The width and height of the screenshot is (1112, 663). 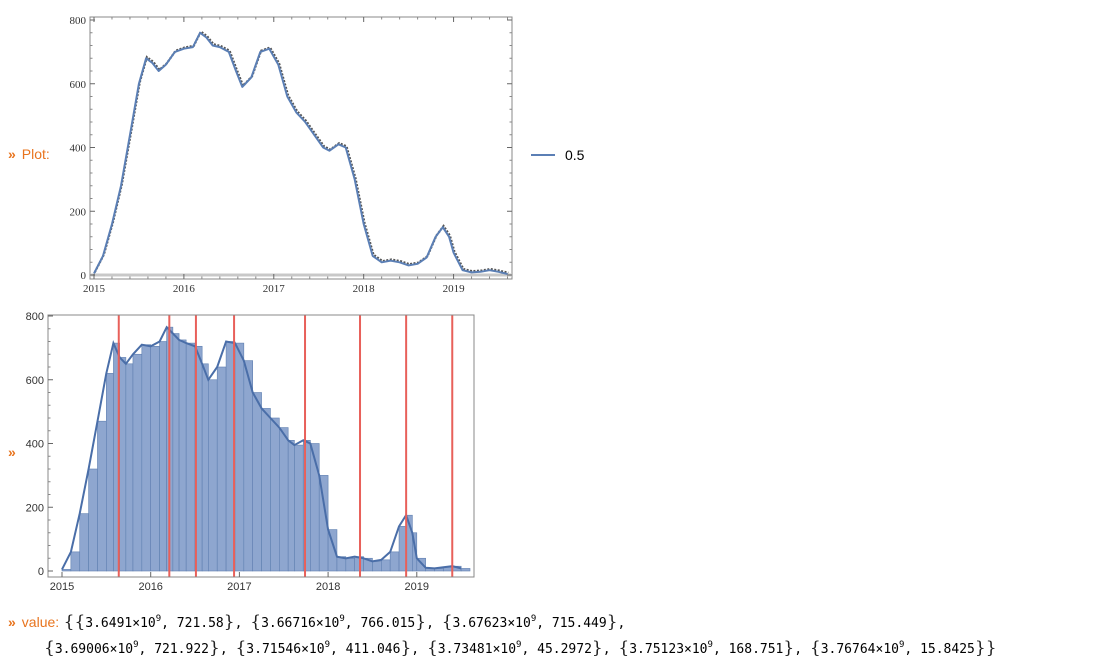 I want to click on x-tick-label: 2016, so click(x=184, y=289).